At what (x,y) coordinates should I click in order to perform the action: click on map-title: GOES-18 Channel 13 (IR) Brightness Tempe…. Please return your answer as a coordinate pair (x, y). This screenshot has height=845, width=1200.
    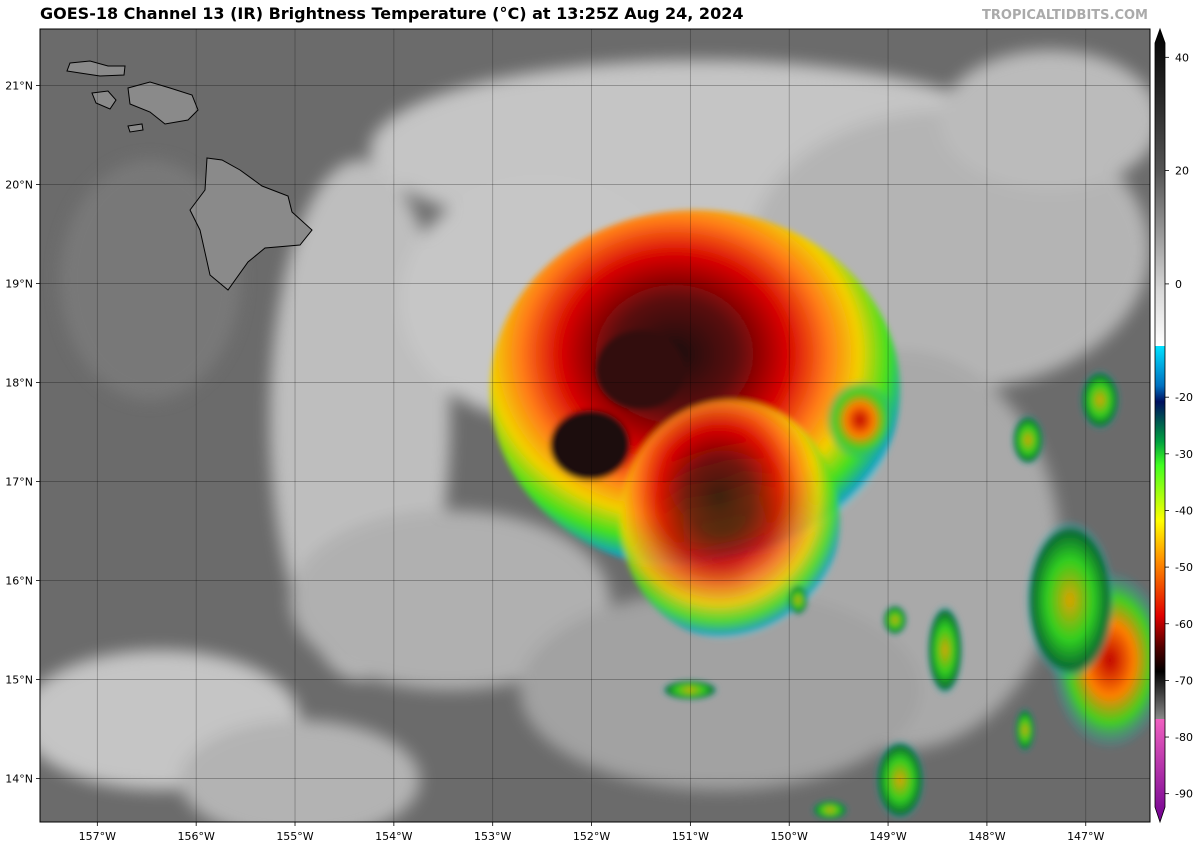
    Looking at the image, I should click on (391, 13).